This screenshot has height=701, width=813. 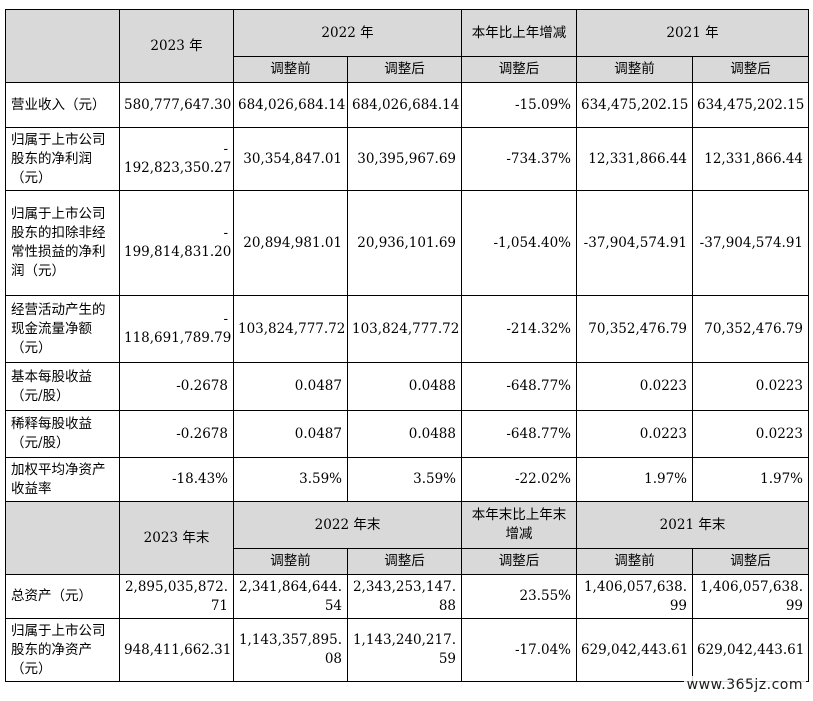 I want to click on header-2022-end-before: 调整前, so click(x=290, y=561).